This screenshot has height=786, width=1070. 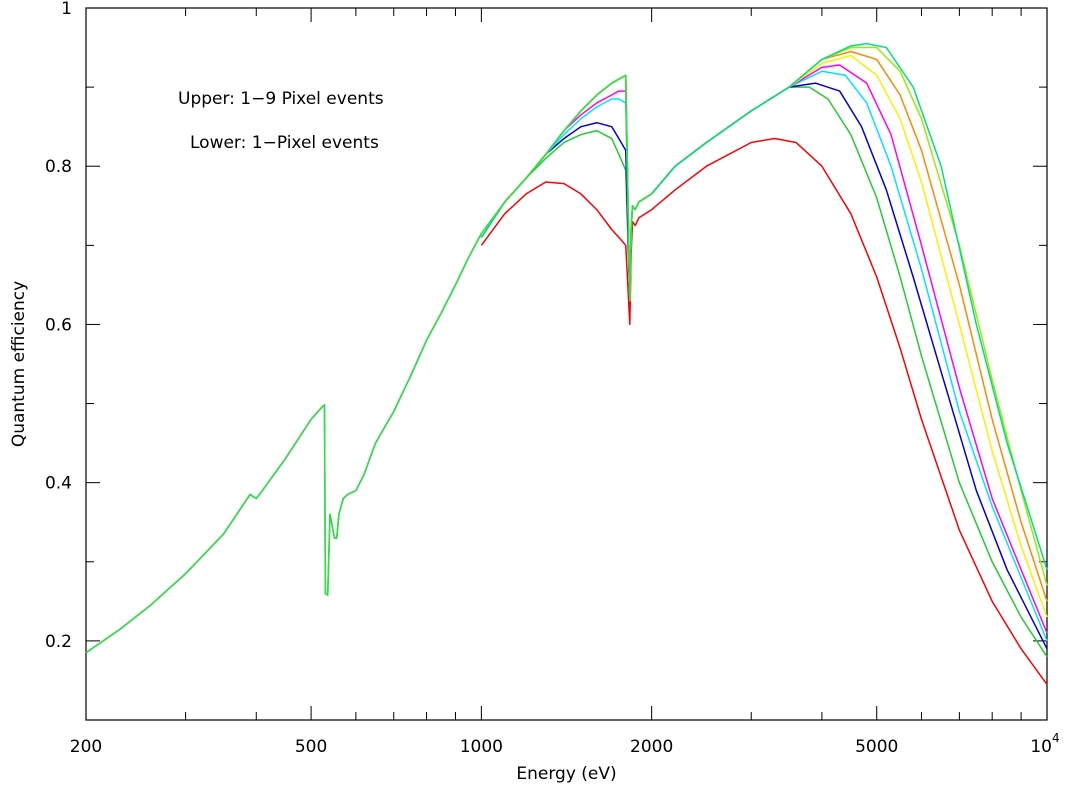 What do you see at coordinates (58, 642) in the screenshot?
I see `y-tick-label: 0.2` at bounding box center [58, 642].